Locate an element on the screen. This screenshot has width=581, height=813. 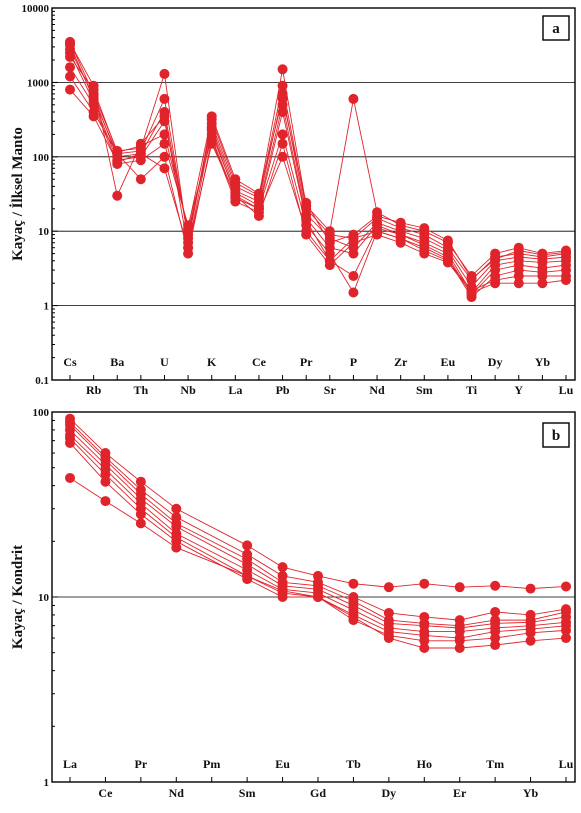
x-tick-label: Gd is located at coordinates (318, 793).